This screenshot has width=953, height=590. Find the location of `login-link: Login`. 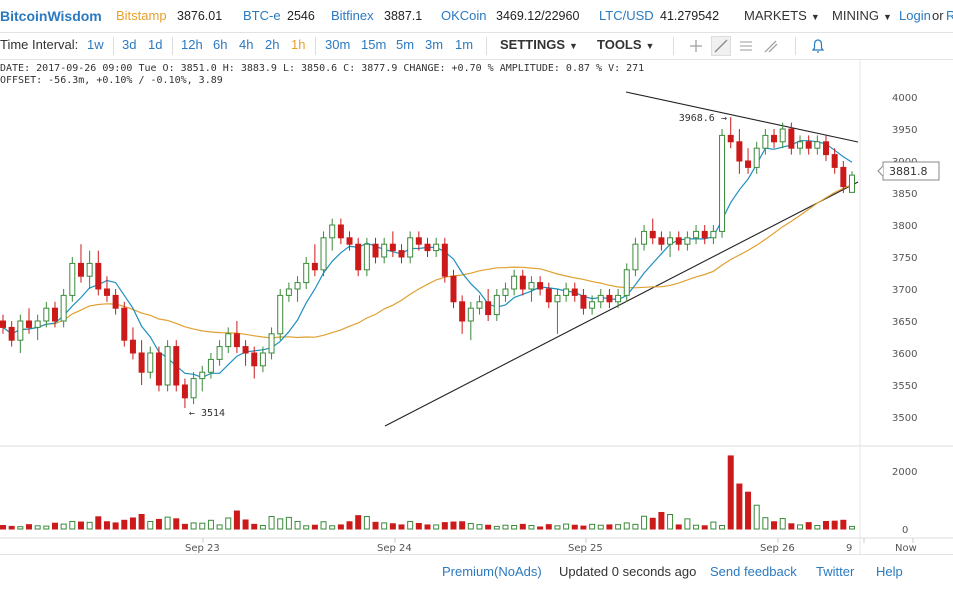

login-link: Login is located at coordinates (915, 15).